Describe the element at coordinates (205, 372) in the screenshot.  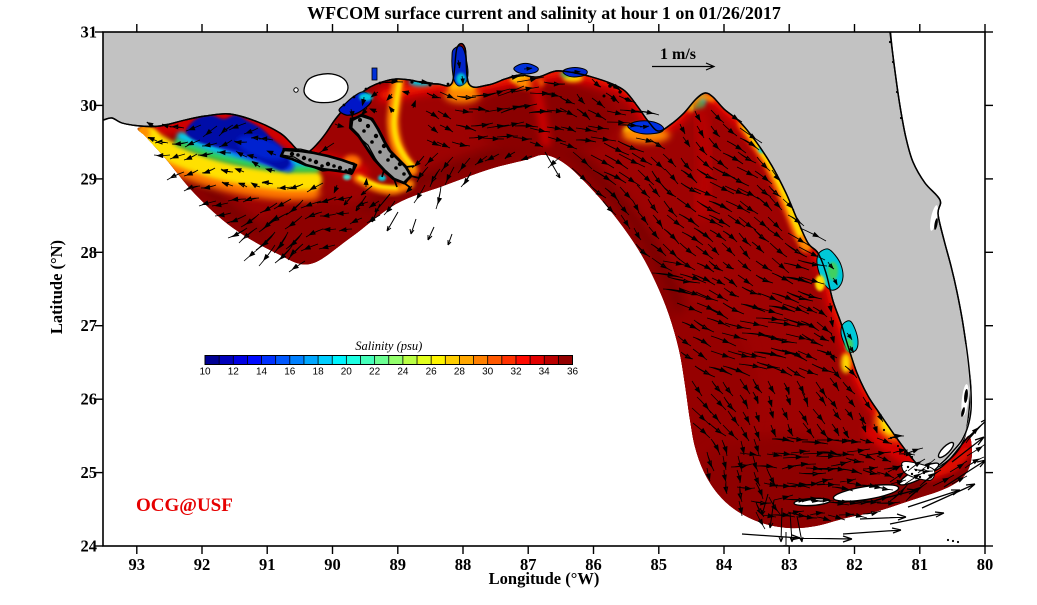
I see `svg-text: 10` at that location.